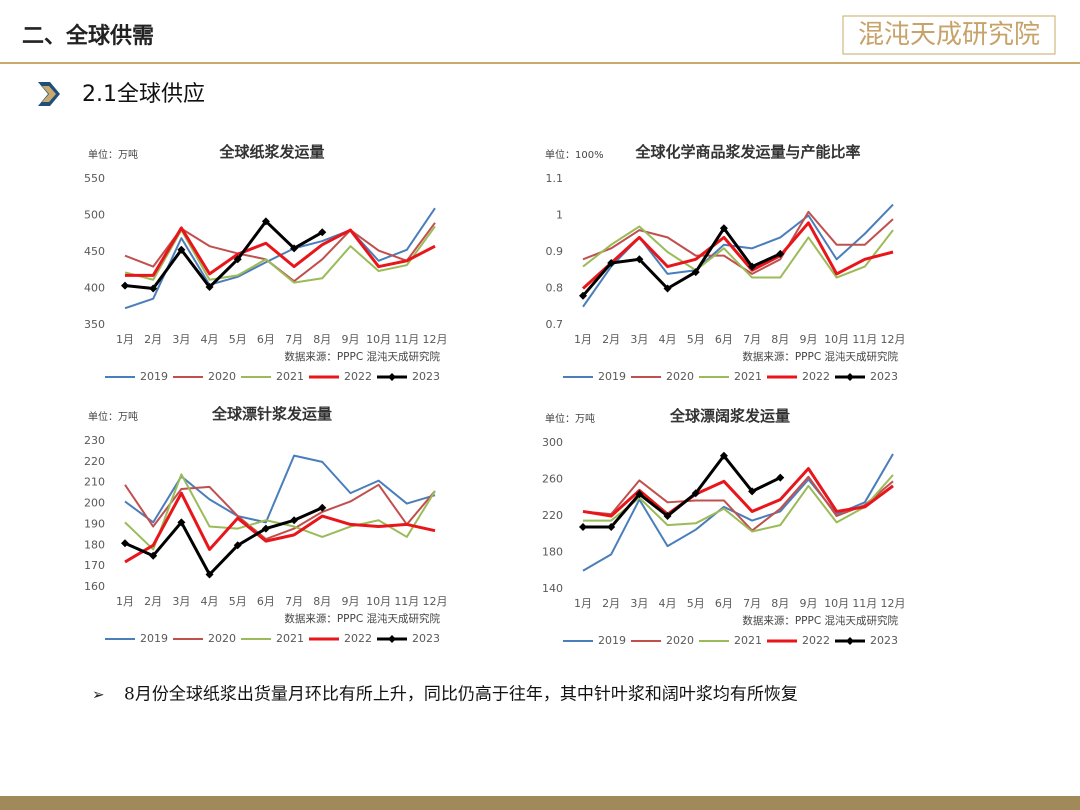 Image resolution: width=1080 pixels, height=810 pixels. Describe the element at coordinates (836, 603) in the screenshot. I see `x-tick-label: 10月` at that location.